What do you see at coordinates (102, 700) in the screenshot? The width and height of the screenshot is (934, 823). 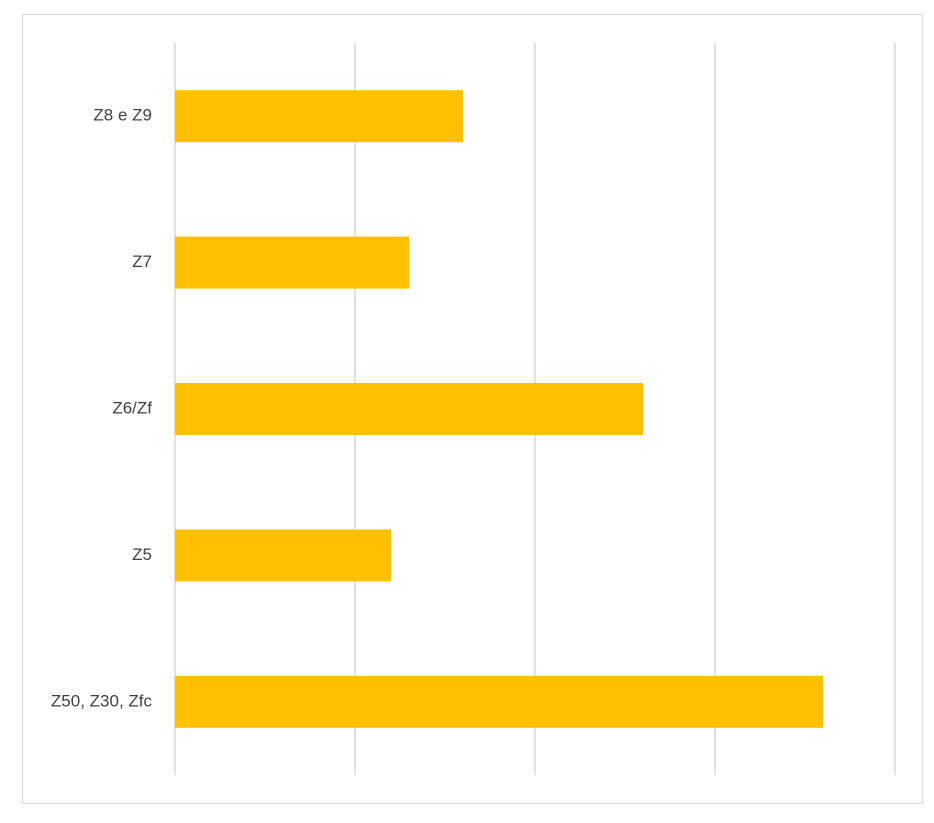 I see `y-tick-label: Z50, Z30, Zfc` at bounding box center [102, 700].